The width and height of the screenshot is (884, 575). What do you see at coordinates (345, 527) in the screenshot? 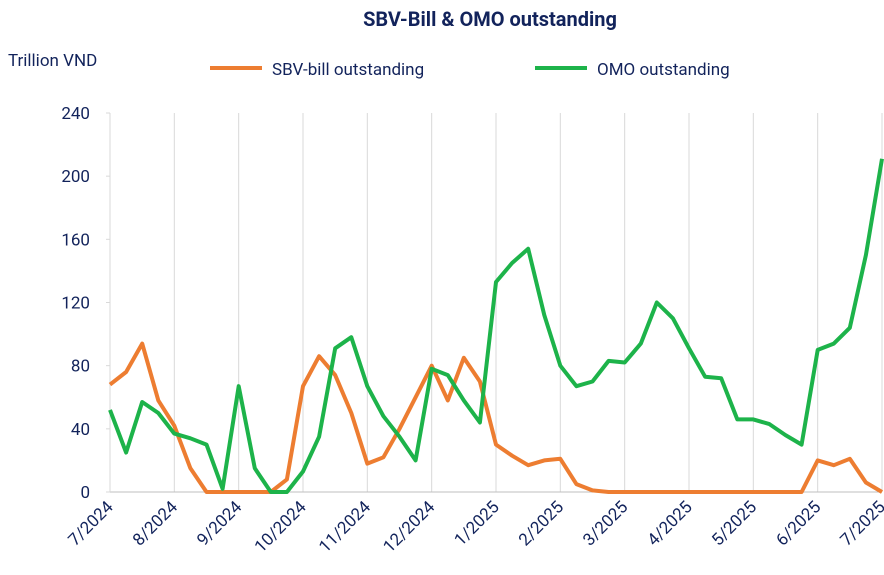
I see `x-tick-label: 11/2024` at bounding box center [345, 527].